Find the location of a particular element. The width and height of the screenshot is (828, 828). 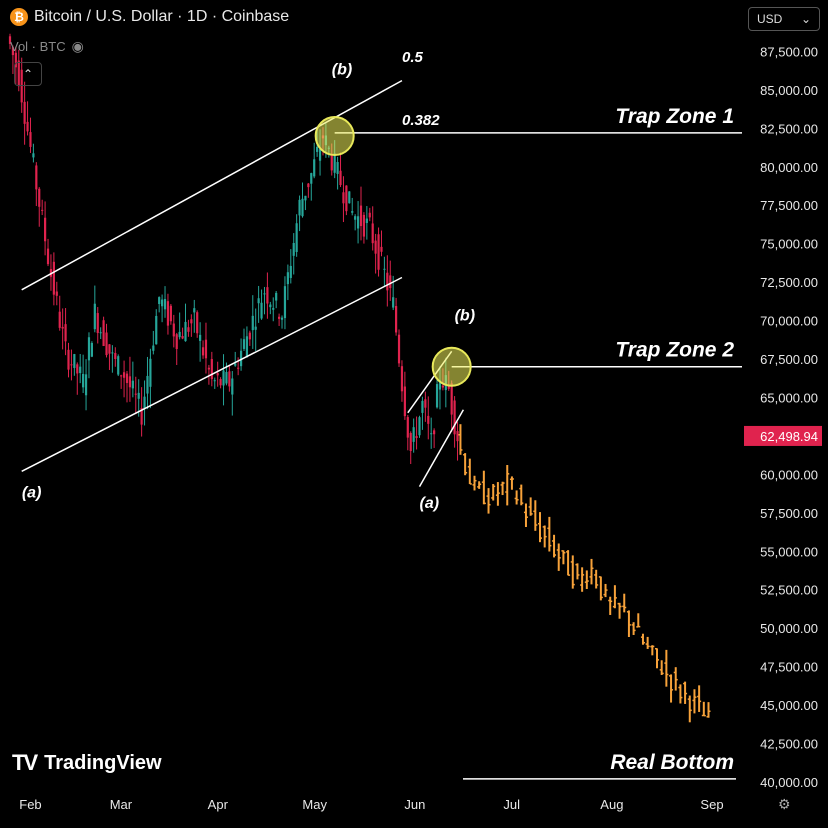

gear-icon: ⚙ is located at coordinates (784, 804).